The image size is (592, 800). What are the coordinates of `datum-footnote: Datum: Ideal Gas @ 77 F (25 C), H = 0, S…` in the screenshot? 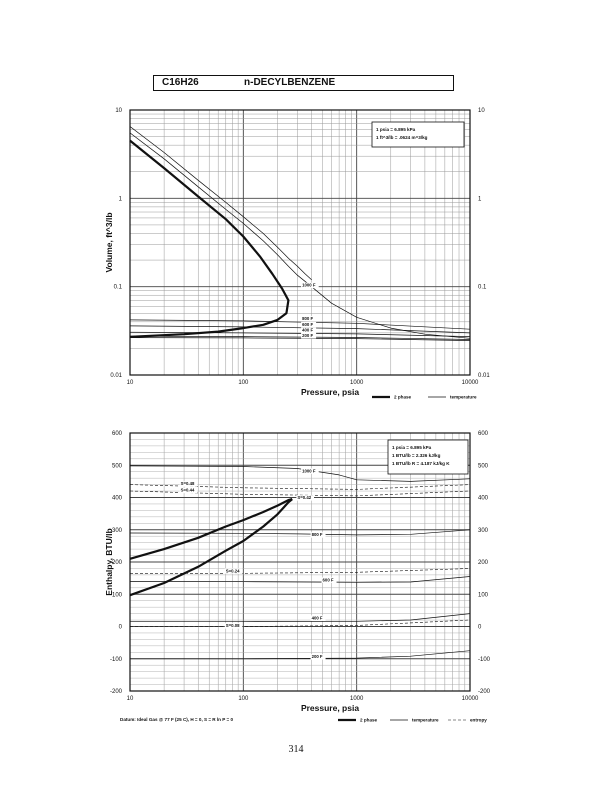 It's located at (176, 719).